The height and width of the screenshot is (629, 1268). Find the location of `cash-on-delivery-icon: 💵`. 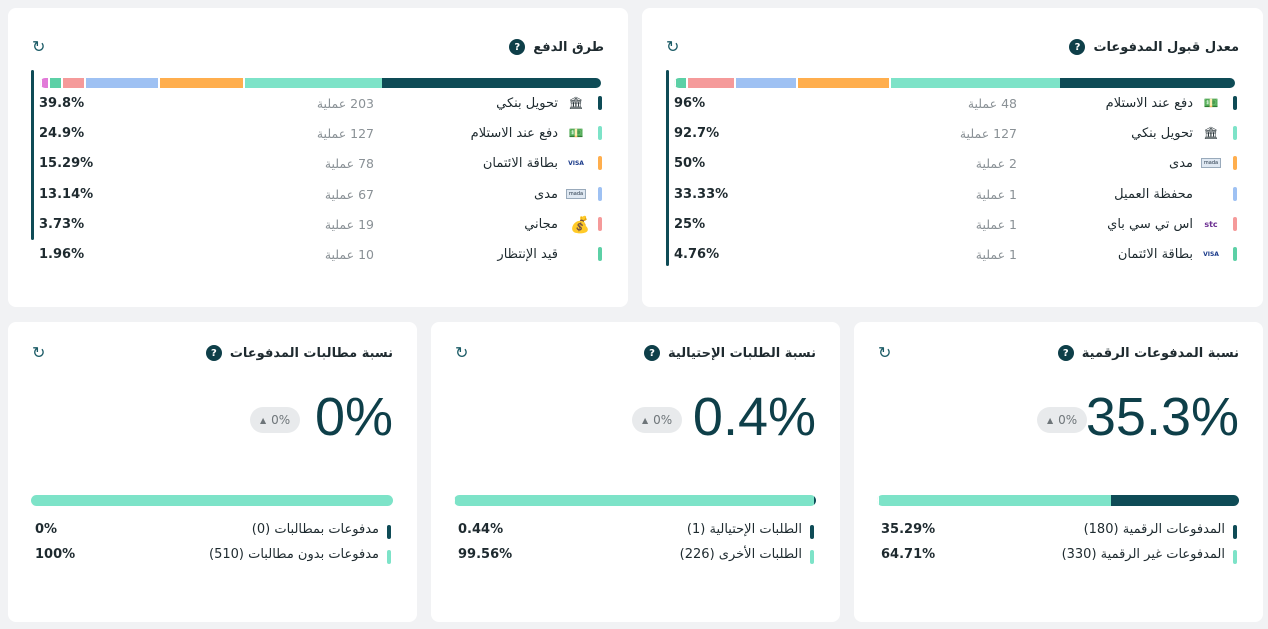

cash-on-delivery-icon: 💵 is located at coordinates (576, 133).